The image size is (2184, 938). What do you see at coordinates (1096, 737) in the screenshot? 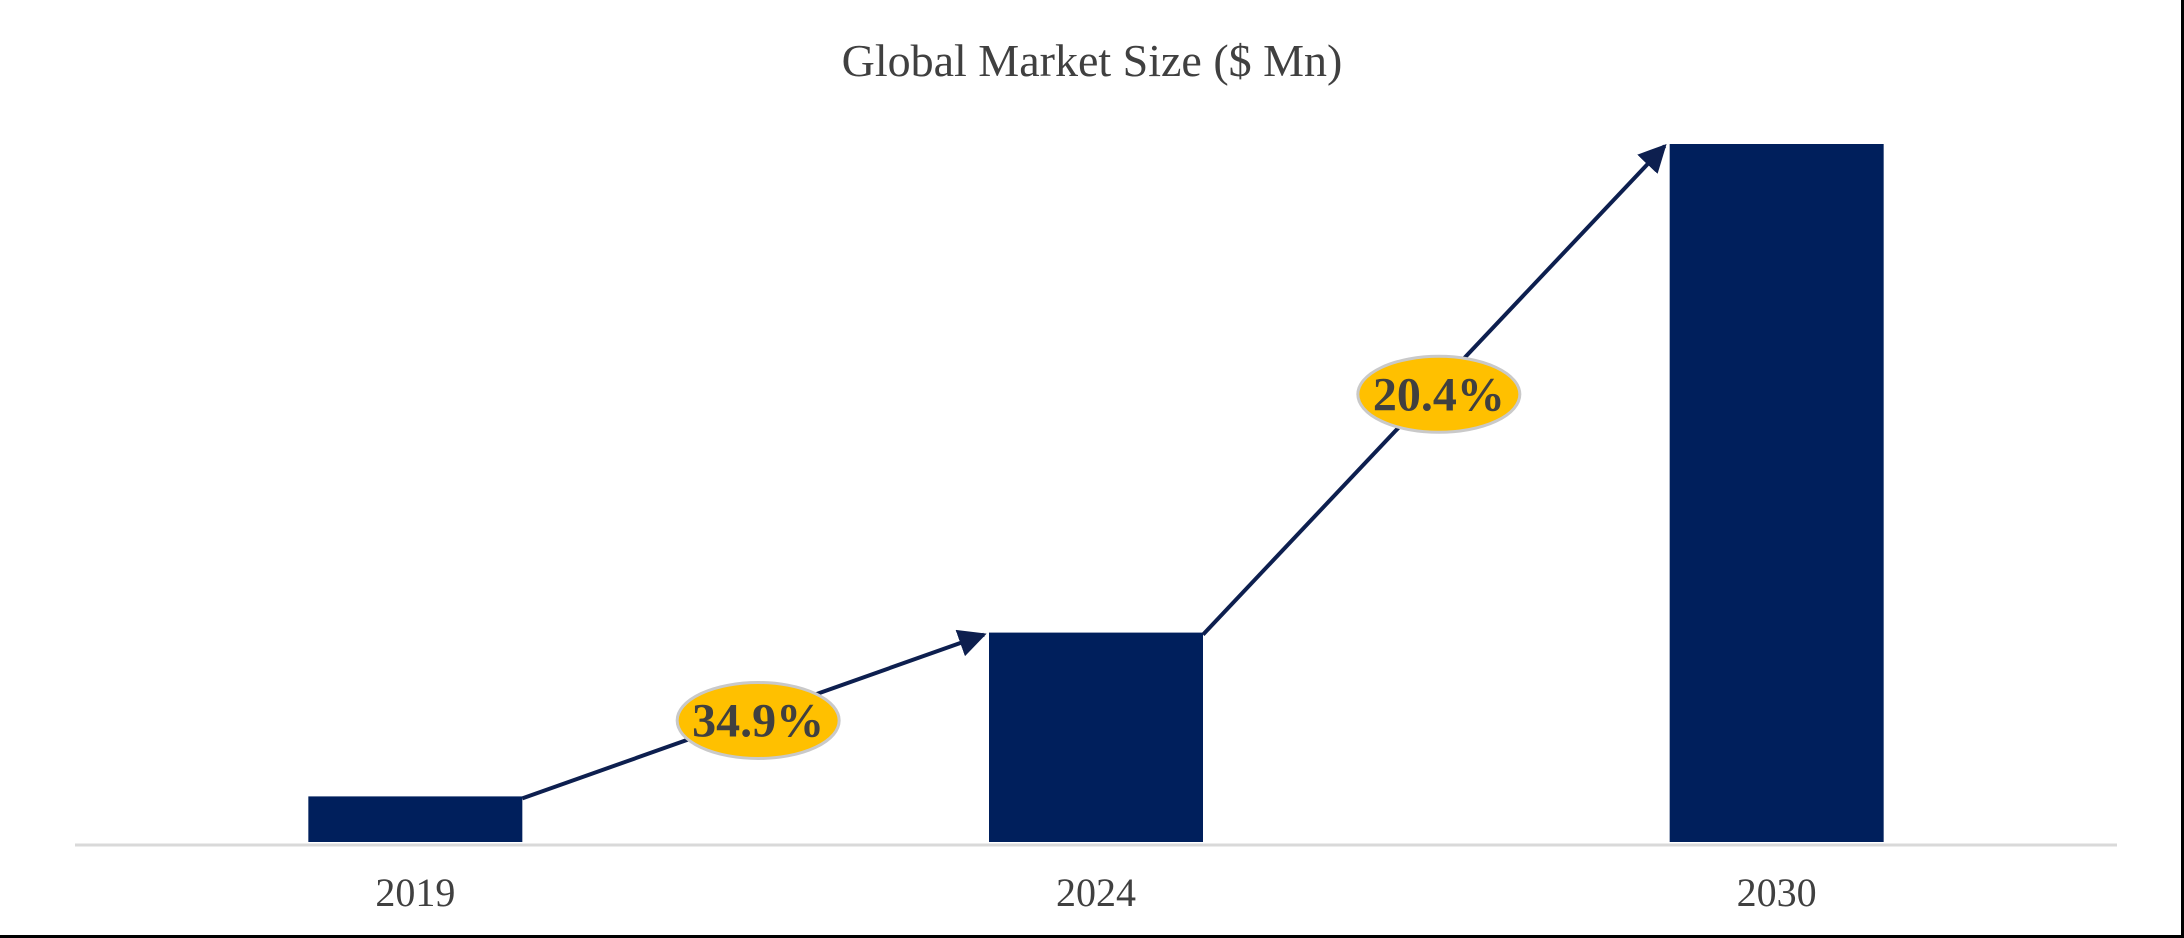
I see `bar-2024` at bounding box center [1096, 737].